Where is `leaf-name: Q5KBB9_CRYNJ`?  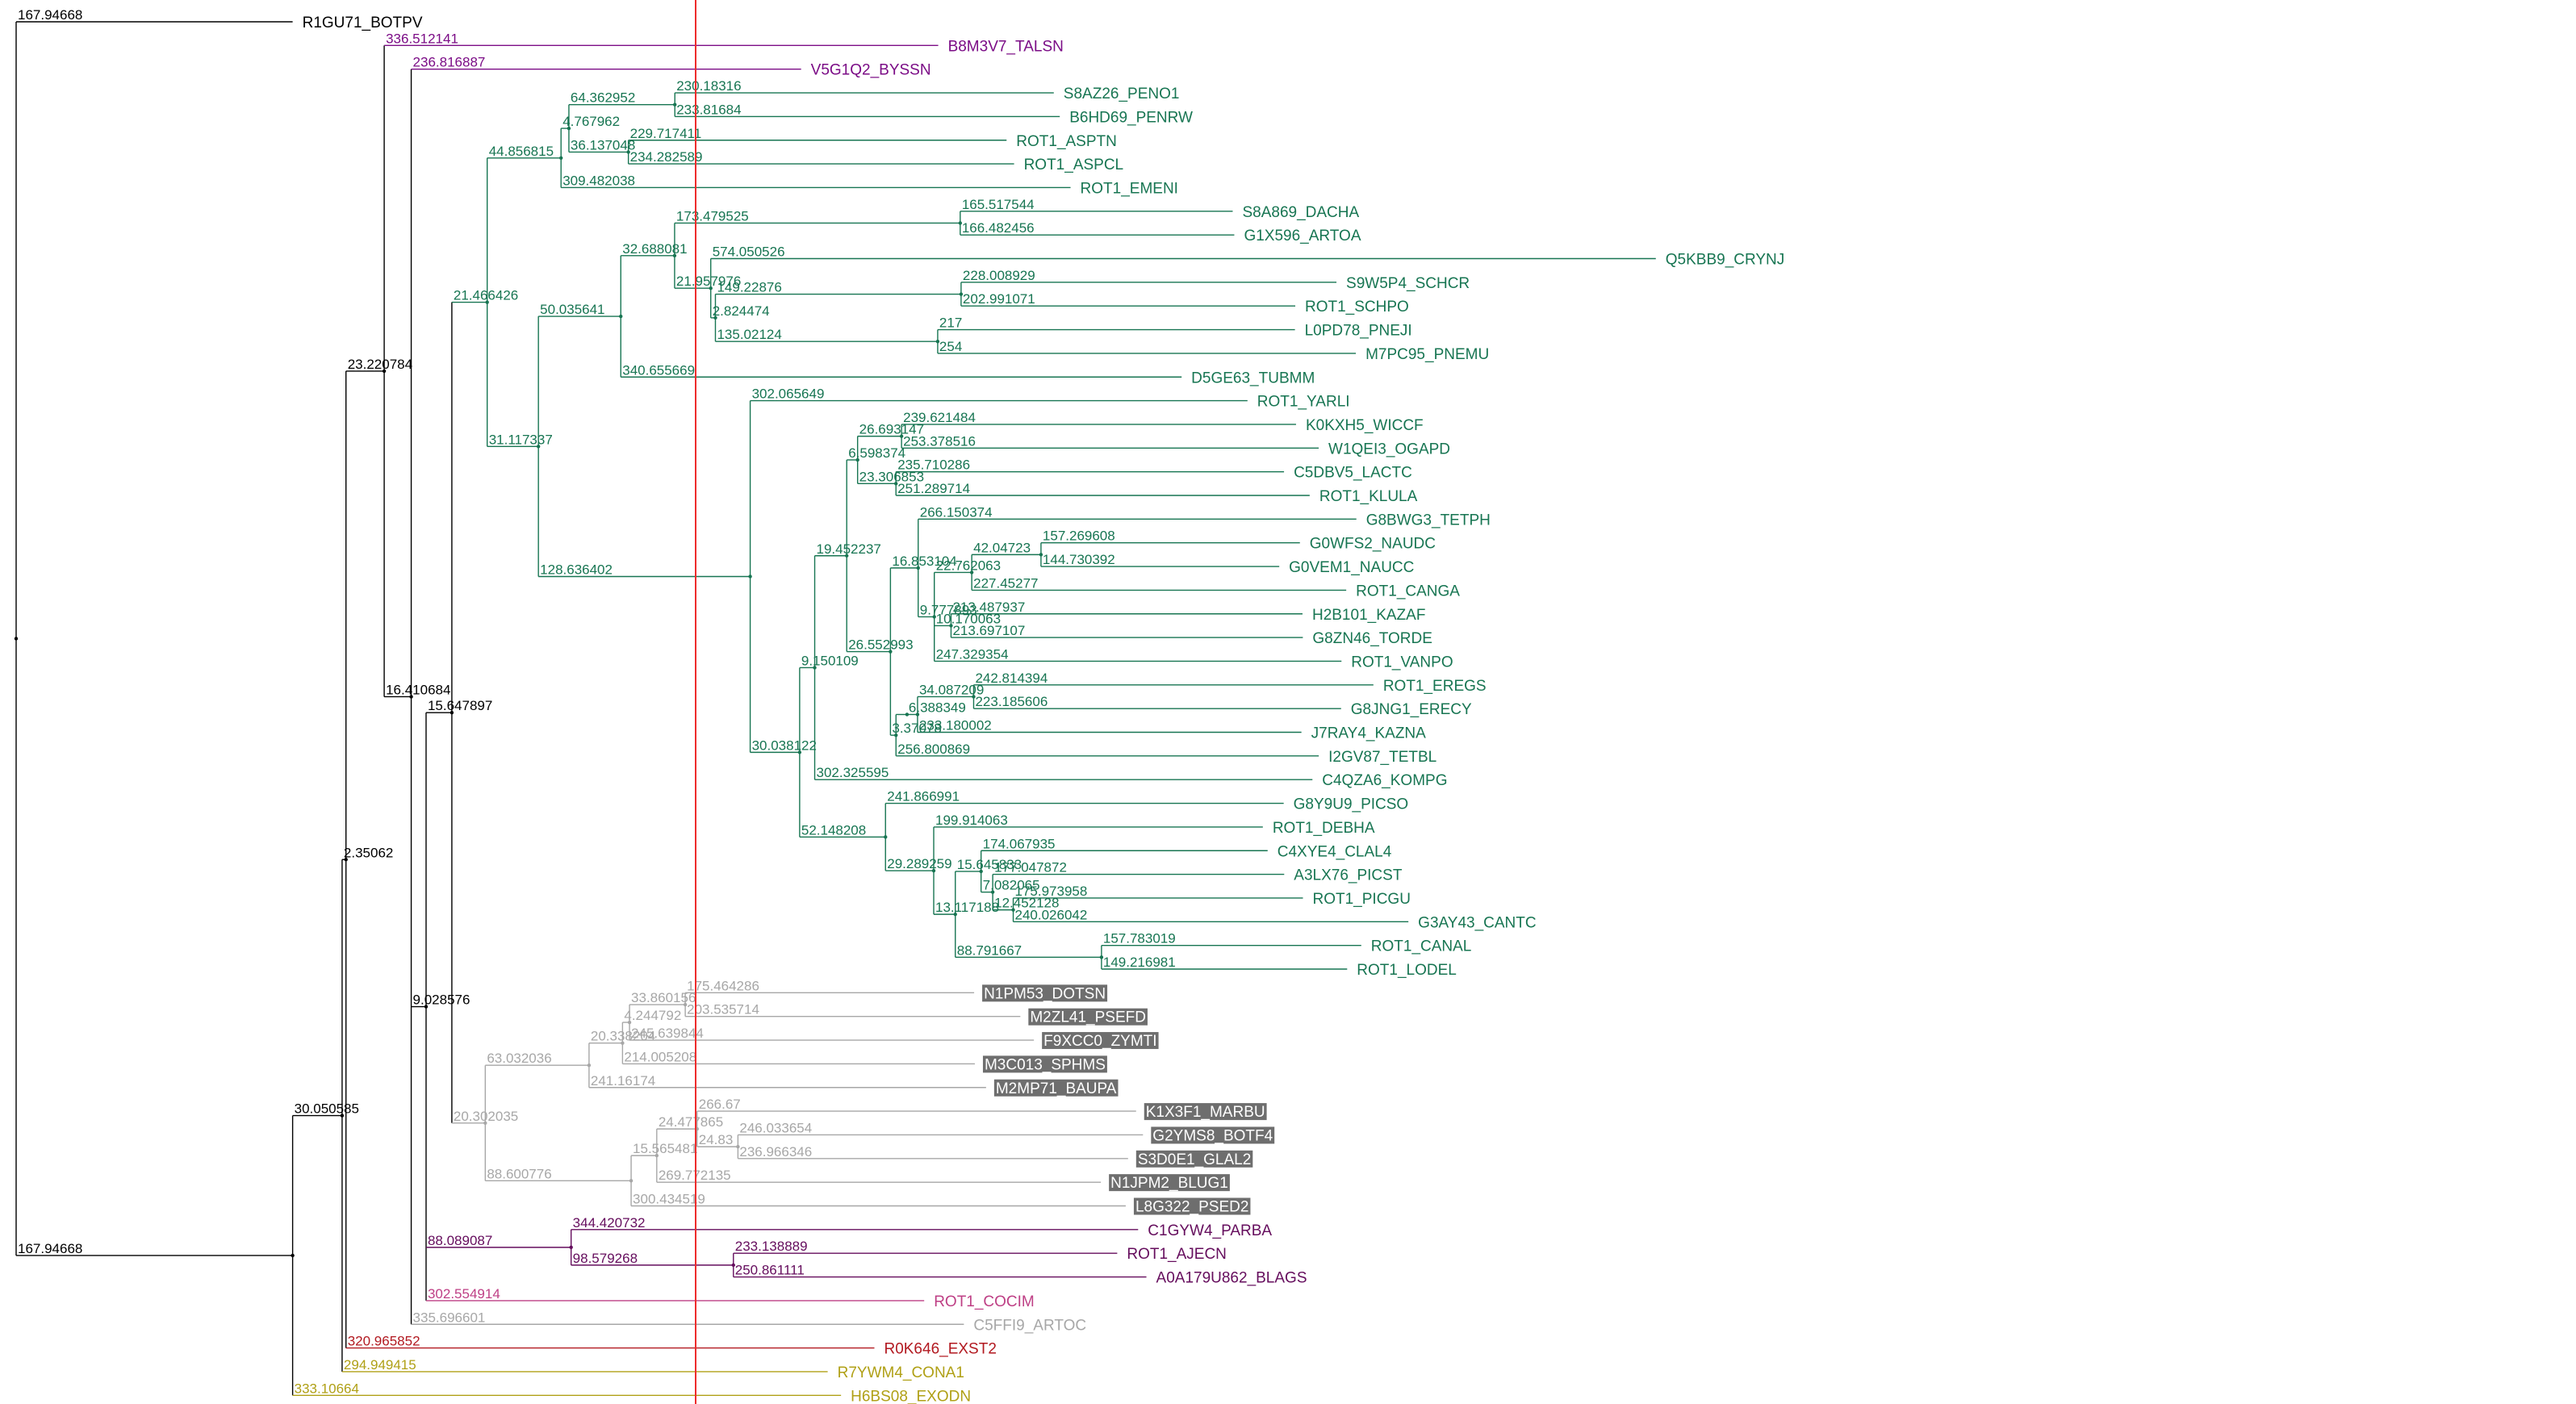 leaf-name: Q5KBB9_CRYNJ is located at coordinates (1725, 260).